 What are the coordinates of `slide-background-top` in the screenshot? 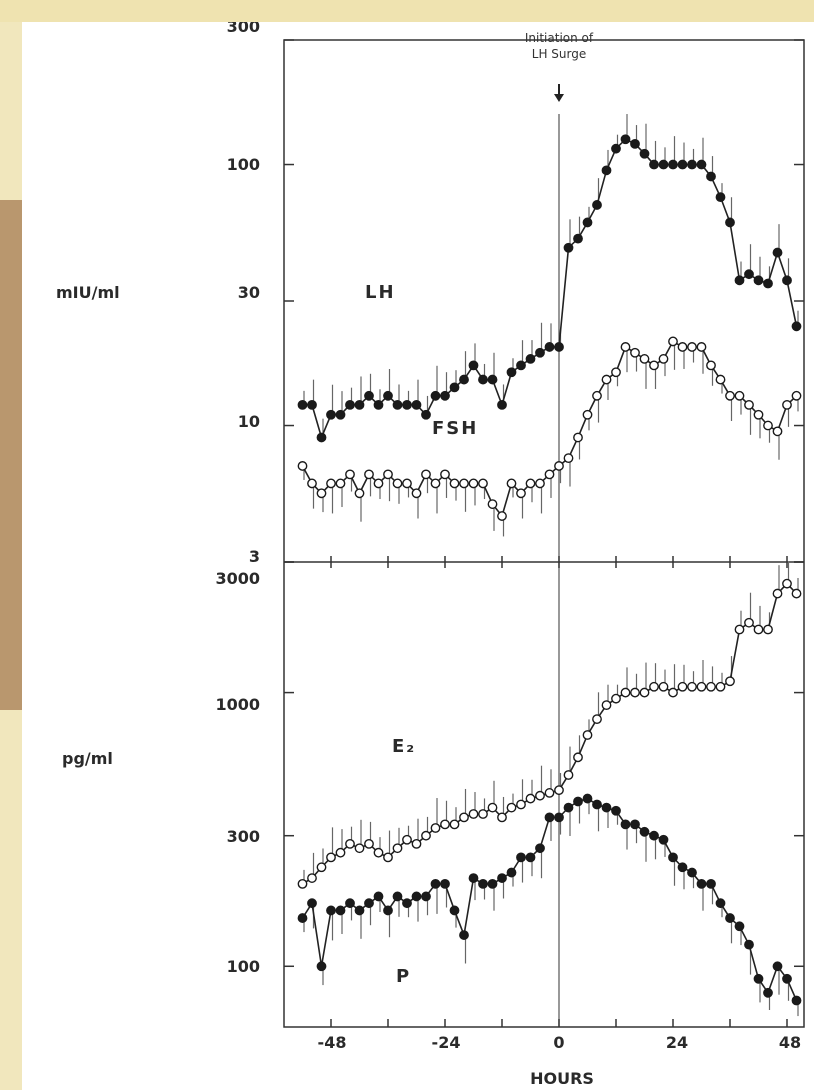 It's located at (407, 11).